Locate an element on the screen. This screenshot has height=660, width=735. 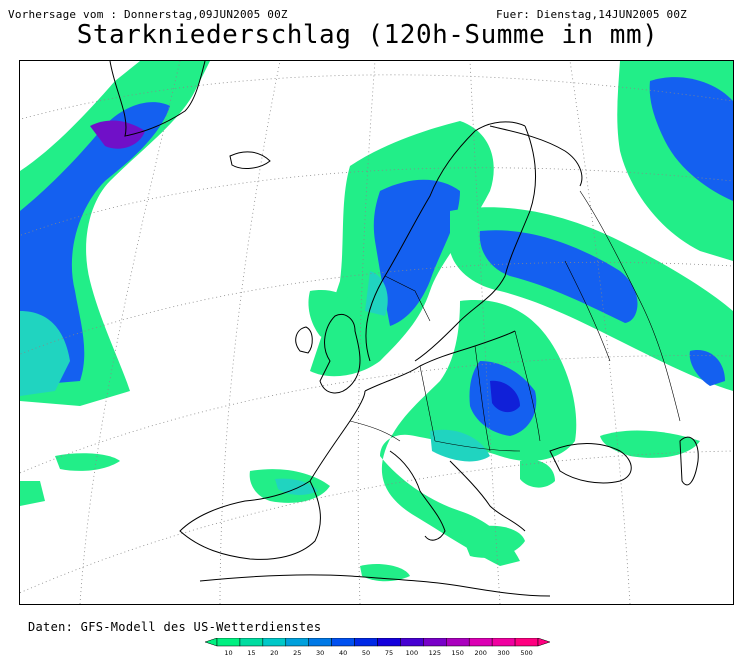
legend-tick-label: 25 is located at coordinates (297, 652).